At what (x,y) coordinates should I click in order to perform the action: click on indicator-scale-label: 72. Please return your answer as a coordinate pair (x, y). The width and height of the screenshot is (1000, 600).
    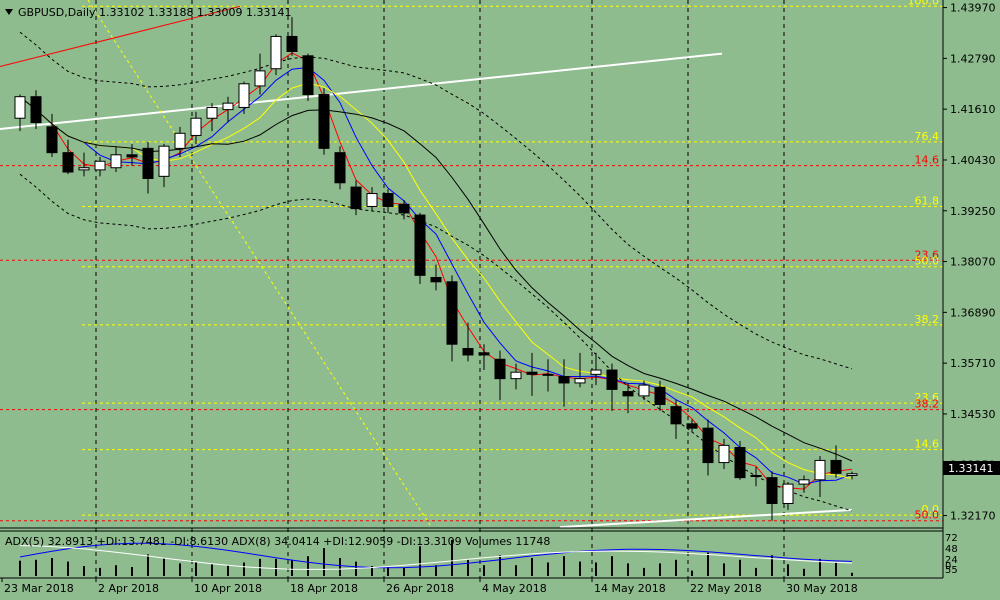
    Looking at the image, I should click on (951, 538).